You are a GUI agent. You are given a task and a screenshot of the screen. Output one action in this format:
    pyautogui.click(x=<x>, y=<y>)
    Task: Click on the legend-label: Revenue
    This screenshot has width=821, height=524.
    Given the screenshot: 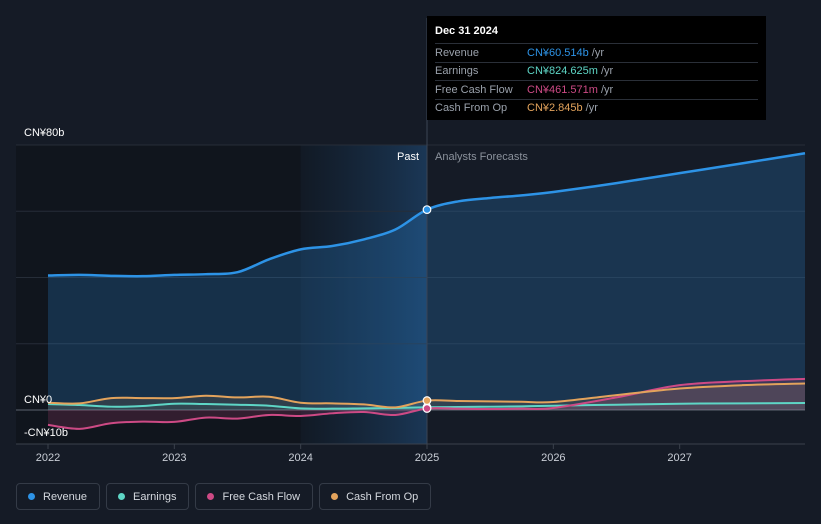 What is the action you would take?
    pyautogui.click(x=65, y=496)
    